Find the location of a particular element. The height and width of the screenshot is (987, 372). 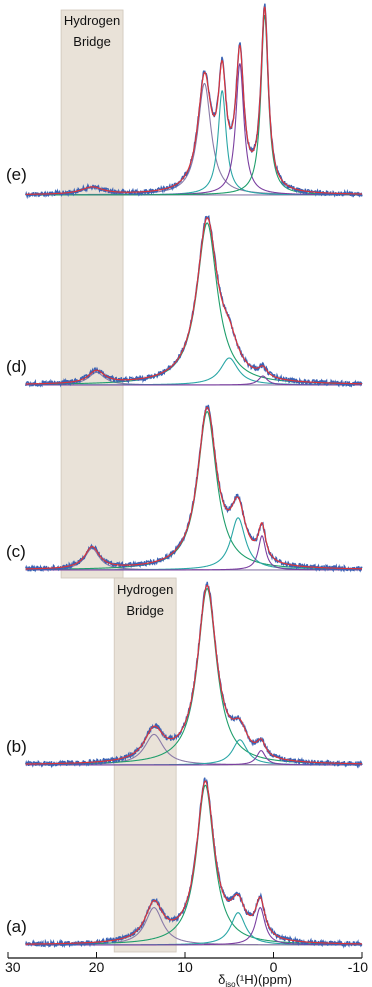

x-tick-label-0: 30 is located at coordinates (13, 967).